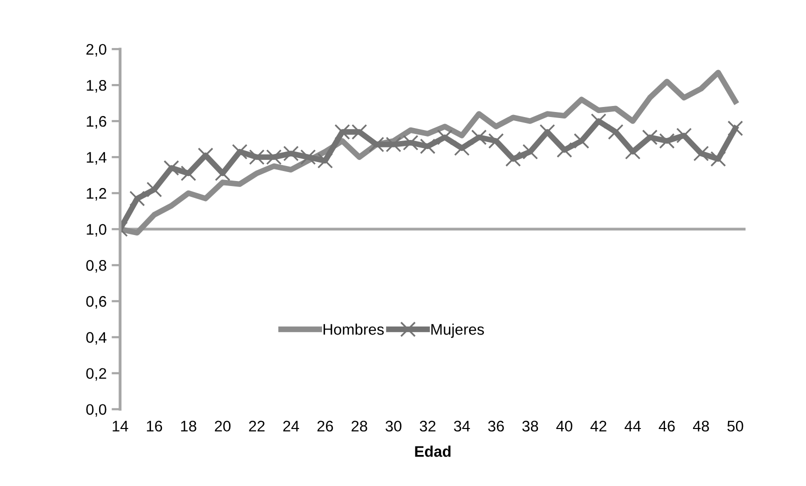 This screenshot has width=806, height=486. Describe the element at coordinates (394, 426) in the screenshot. I see `x-tick-label: 30` at that location.